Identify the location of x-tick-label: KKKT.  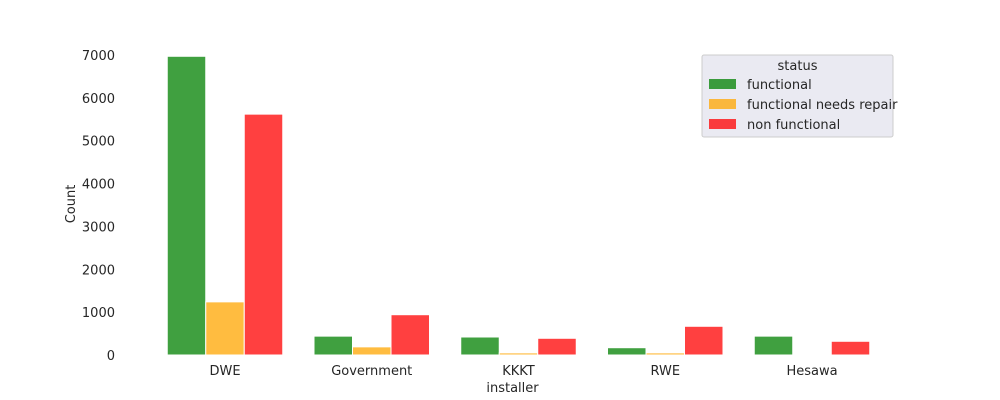
(518, 371).